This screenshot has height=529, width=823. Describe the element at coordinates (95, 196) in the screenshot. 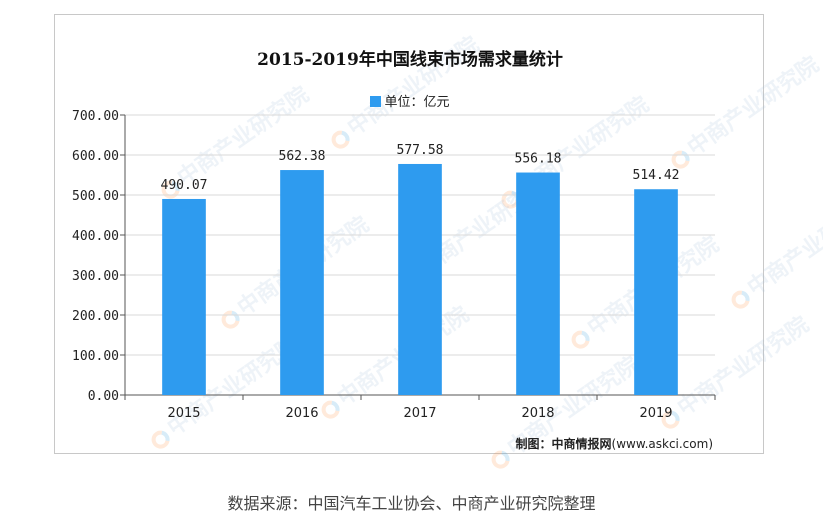

I see `y-tick-label: 500.00` at that location.